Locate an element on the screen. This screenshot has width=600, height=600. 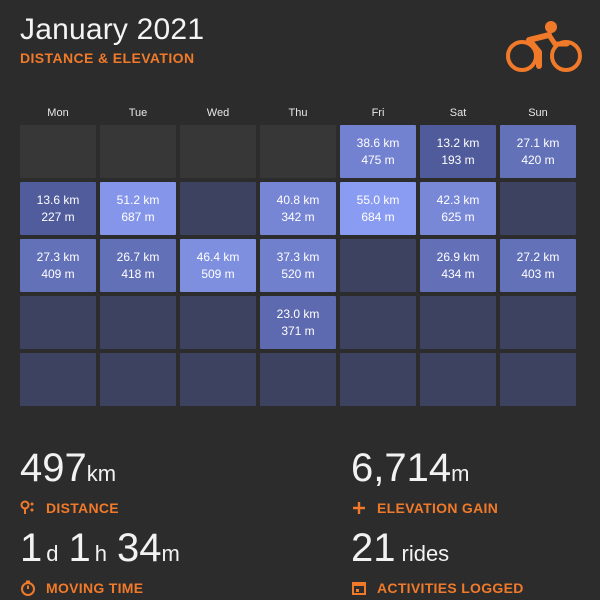
distance-value: 497km is located at coordinates (68, 471).